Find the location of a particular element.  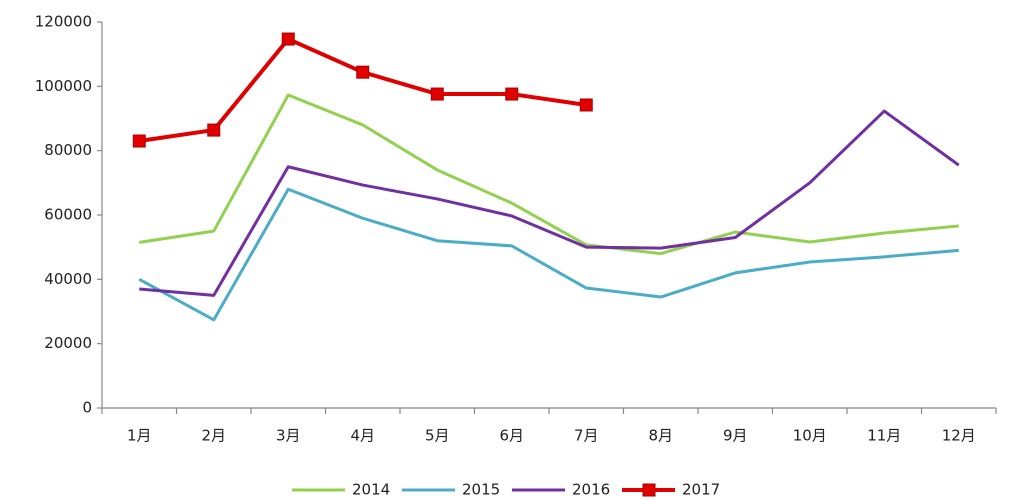

legend-label: 2014 is located at coordinates (371, 490).